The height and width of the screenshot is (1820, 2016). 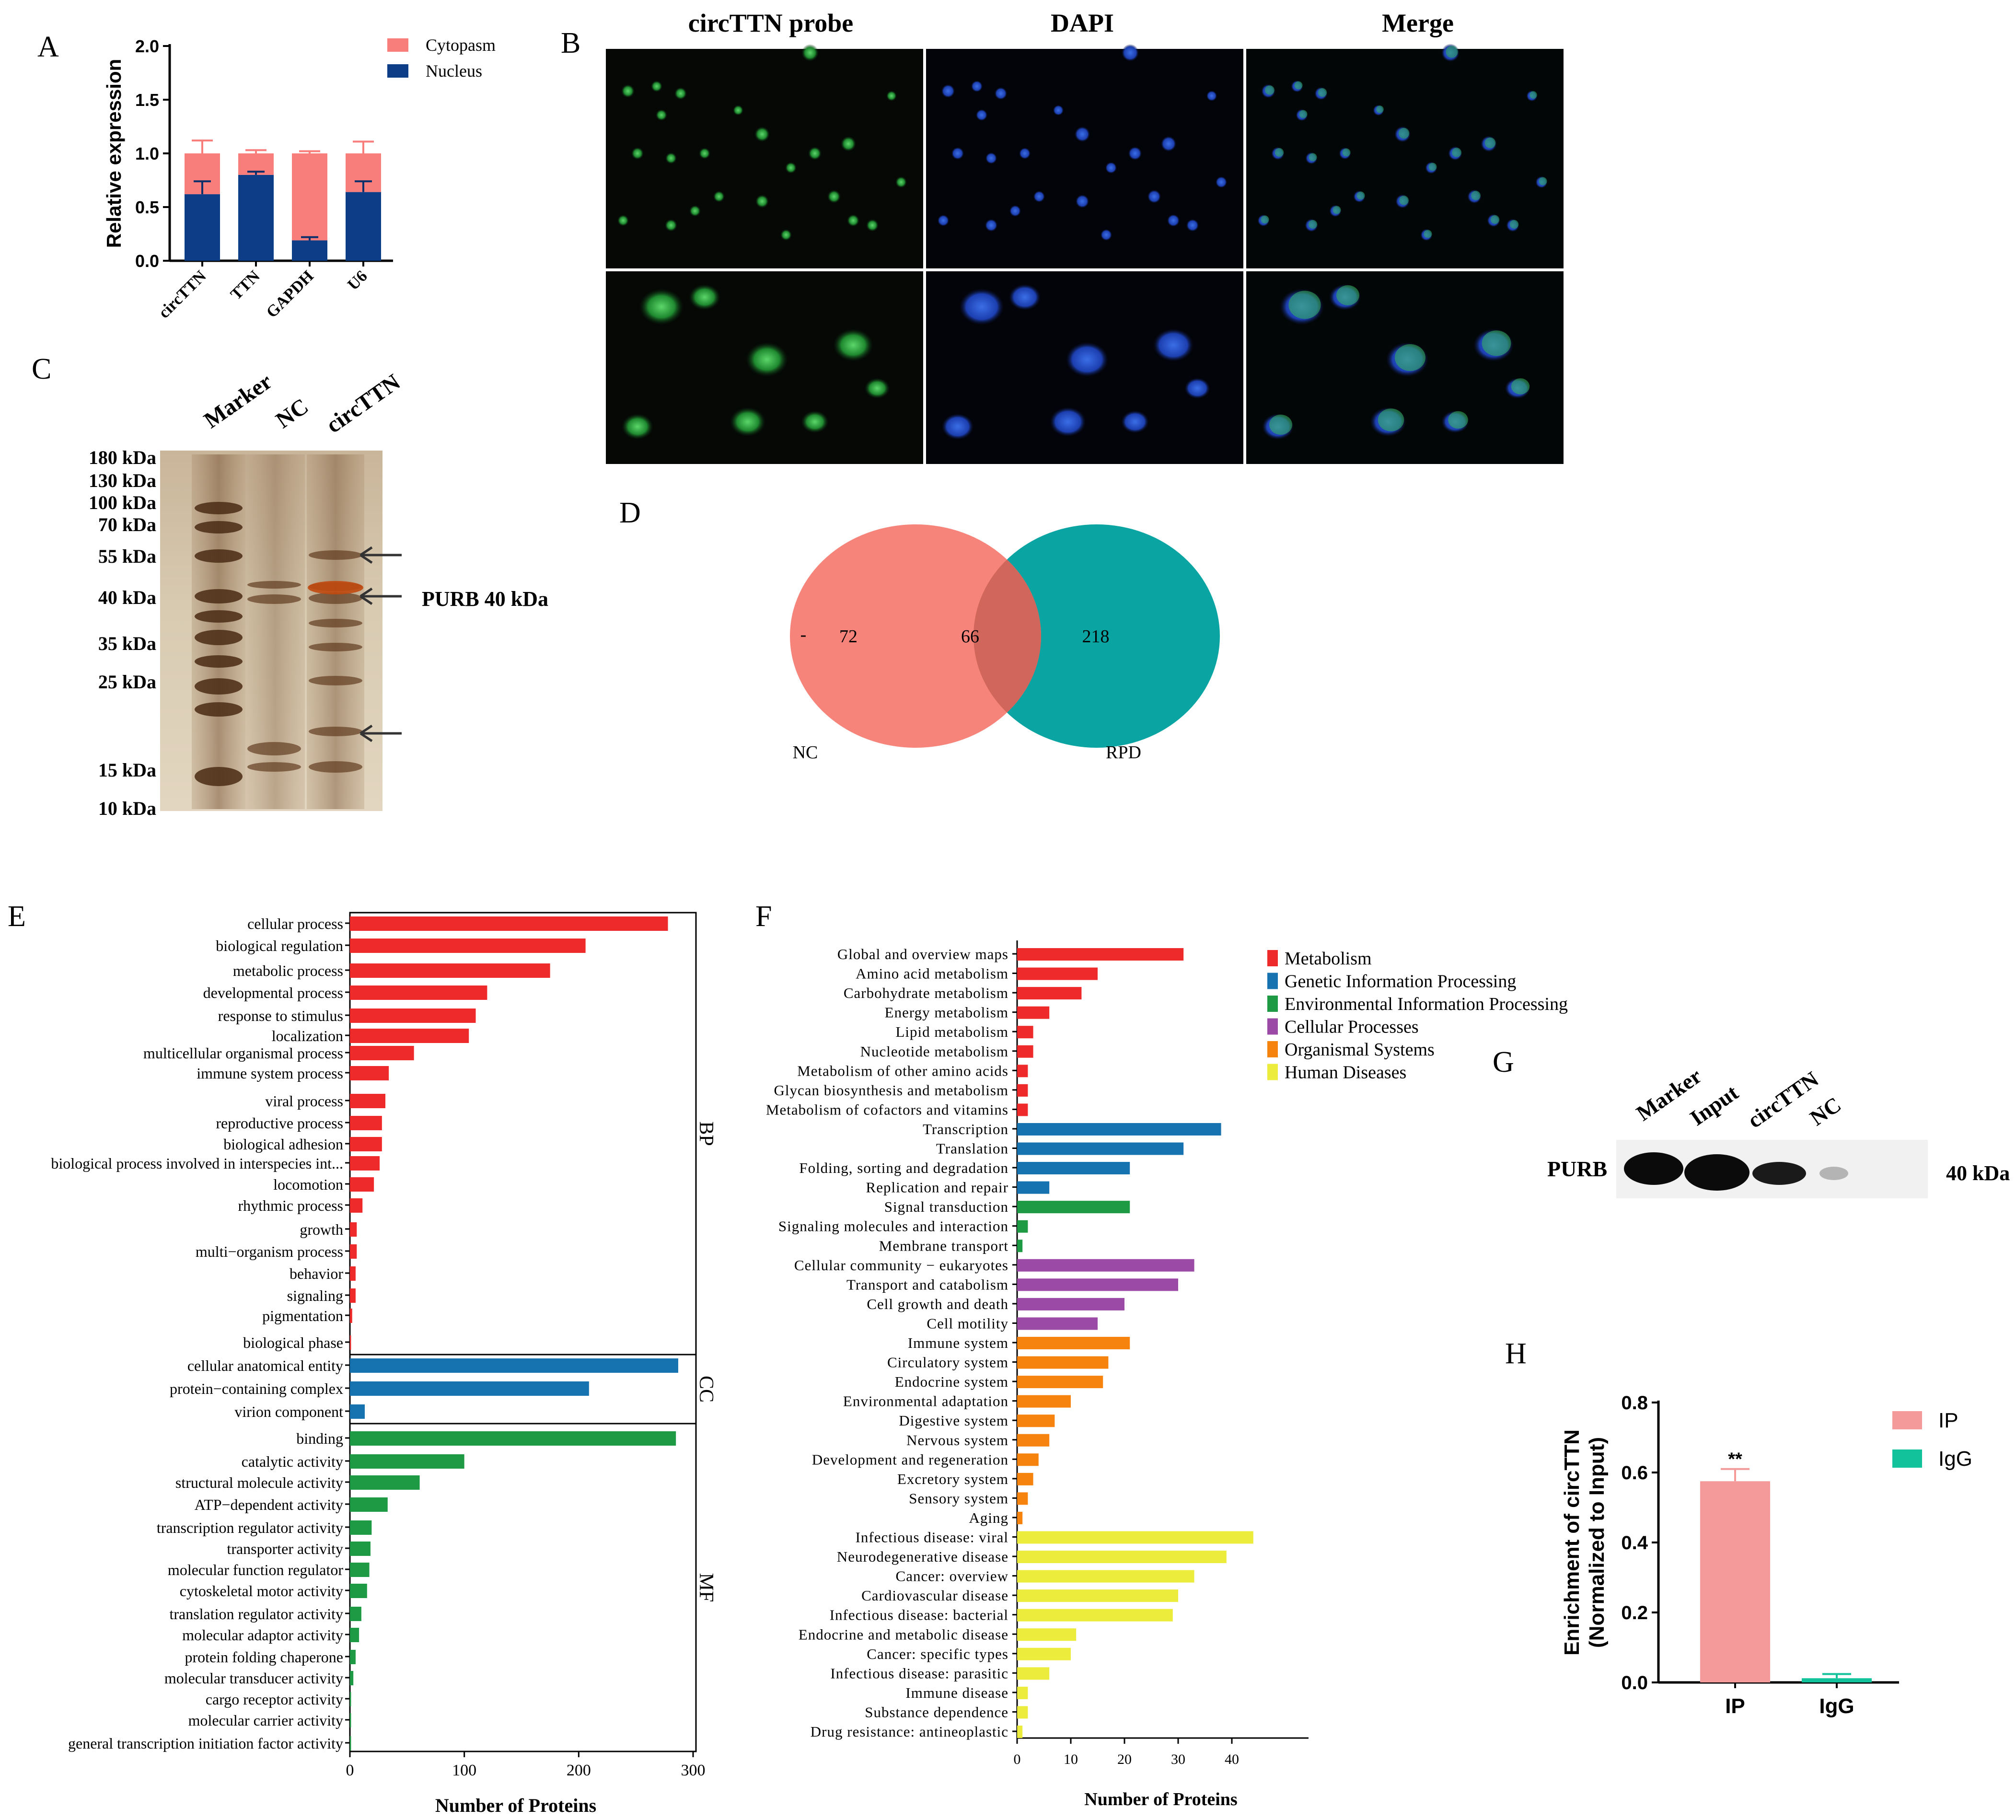 I want to click on f-category-label: Sensory system, so click(x=958, y=1498).